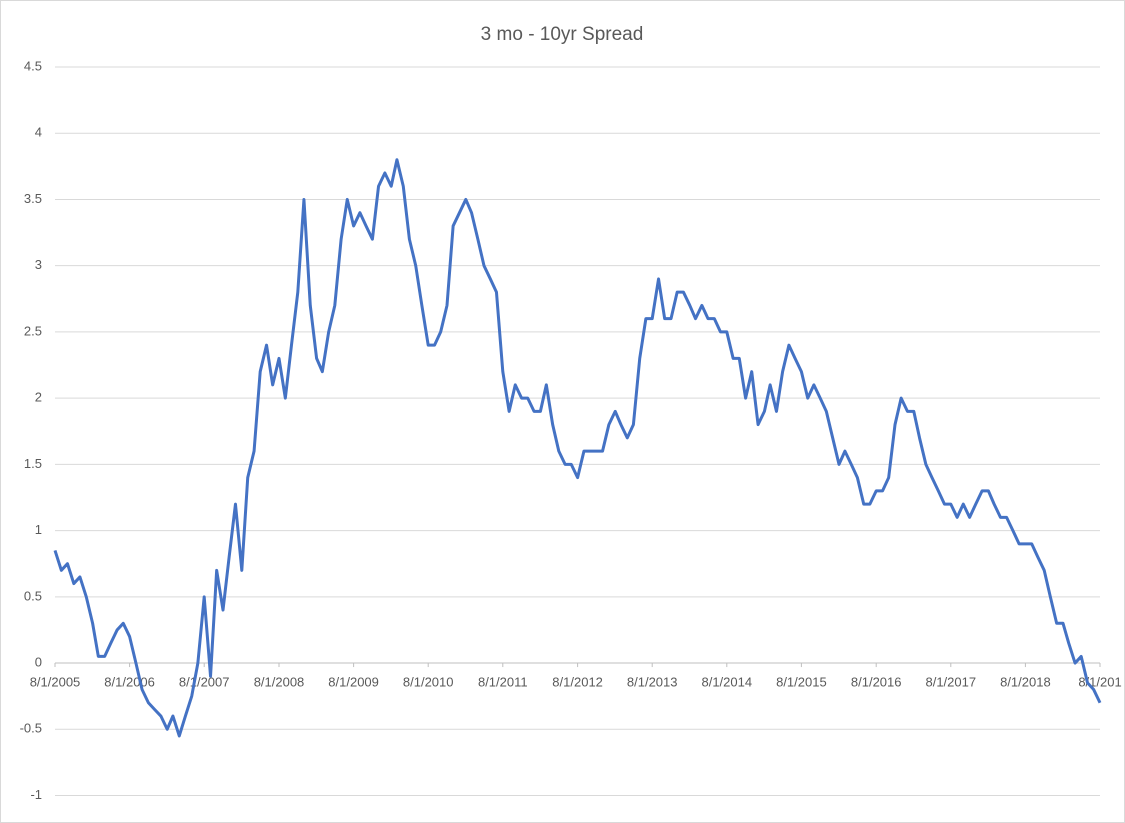 This screenshot has height=823, width=1125. Describe the element at coordinates (950, 681) in the screenshot. I see `x-tick-label: 8/1/2017` at that location.